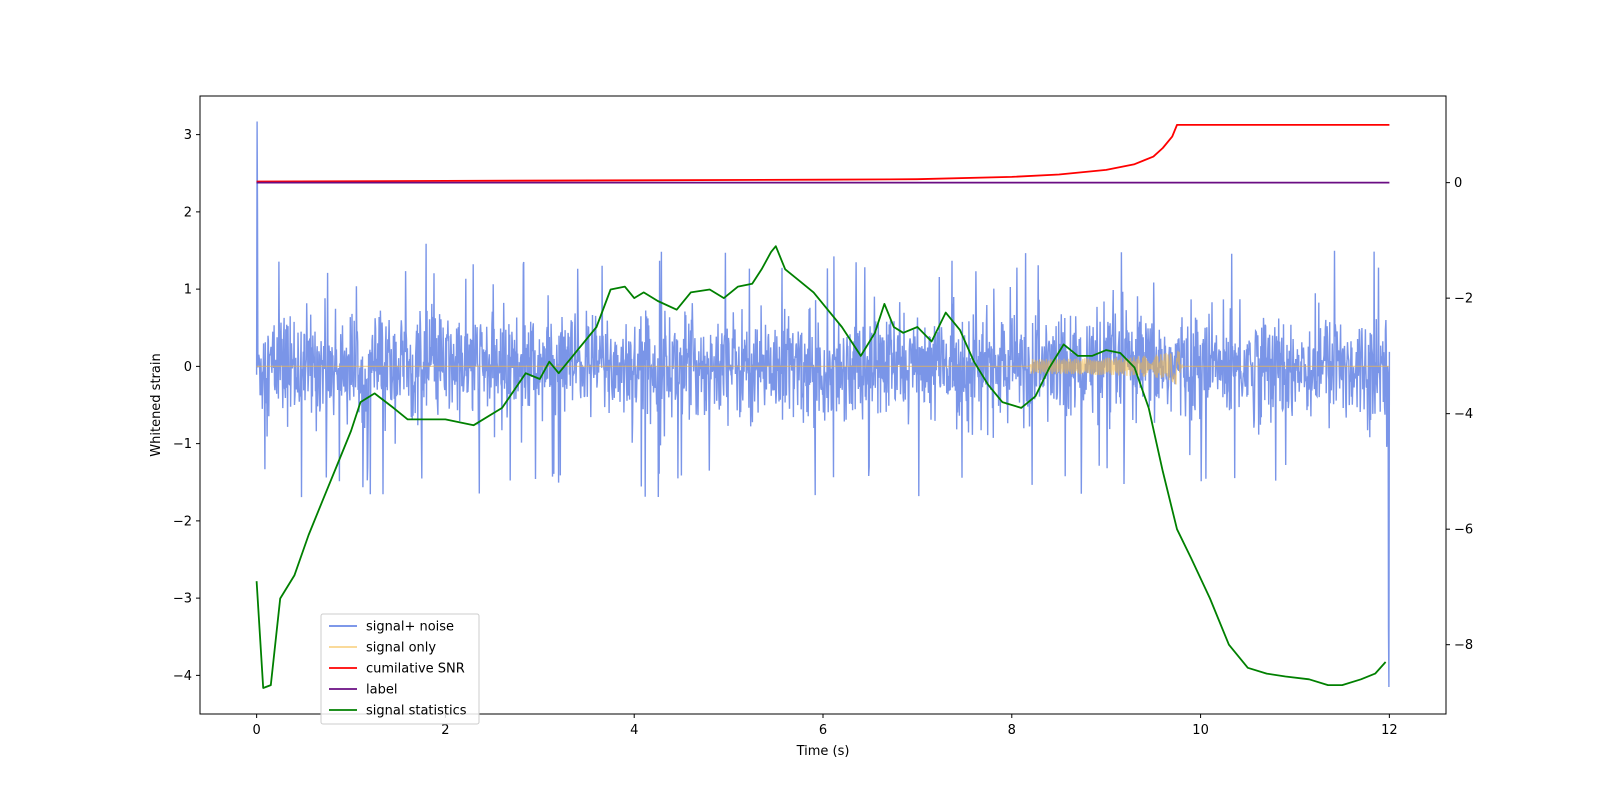 Image resolution: width=1600 pixels, height=800 pixels. What do you see at coordinates (1463, 645) in the screenshot?
I see `y2-tick-label: −8` at bounding box center [1463, 645].